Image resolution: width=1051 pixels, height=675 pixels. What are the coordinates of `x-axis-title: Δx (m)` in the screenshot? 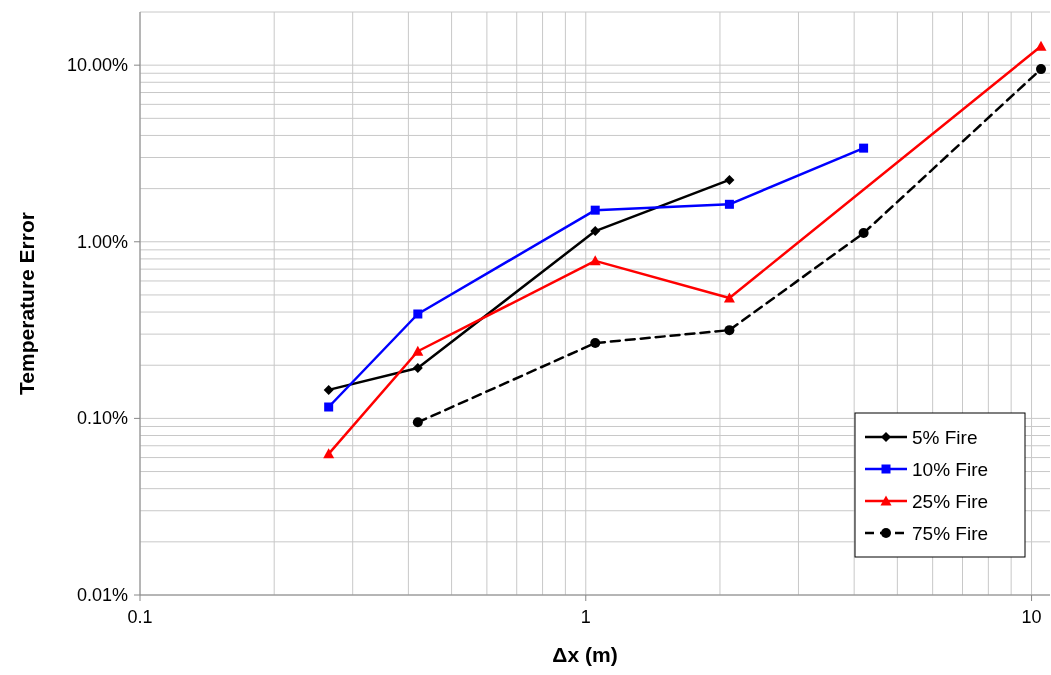 It's located at (585, 654).